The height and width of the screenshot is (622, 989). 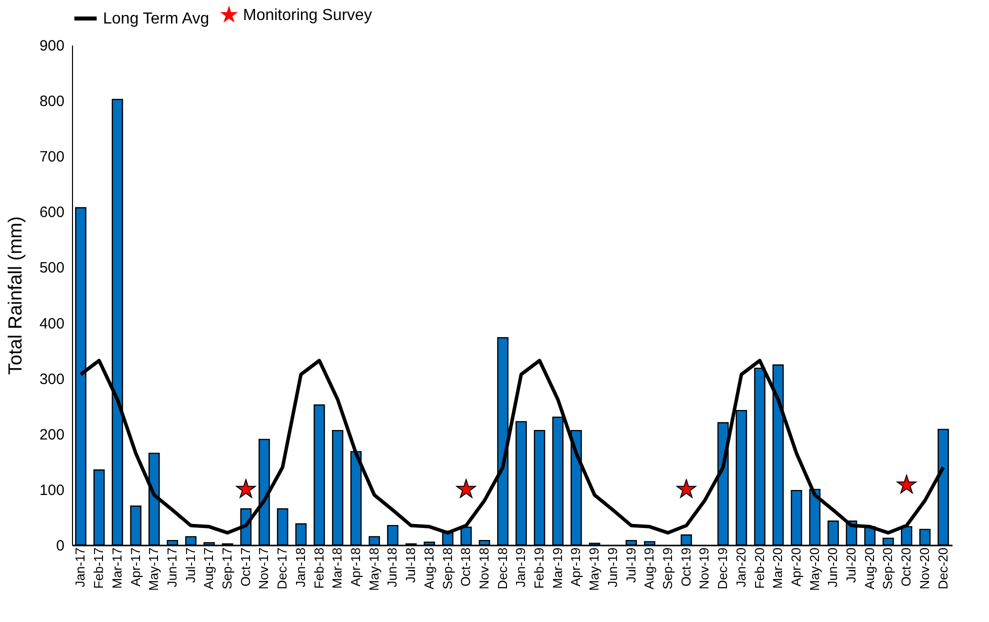 What do you see at coordinates (227, 569) in the screenshot?
I see `x-tick-label: Sep-17` at bounding box center [227, 569].